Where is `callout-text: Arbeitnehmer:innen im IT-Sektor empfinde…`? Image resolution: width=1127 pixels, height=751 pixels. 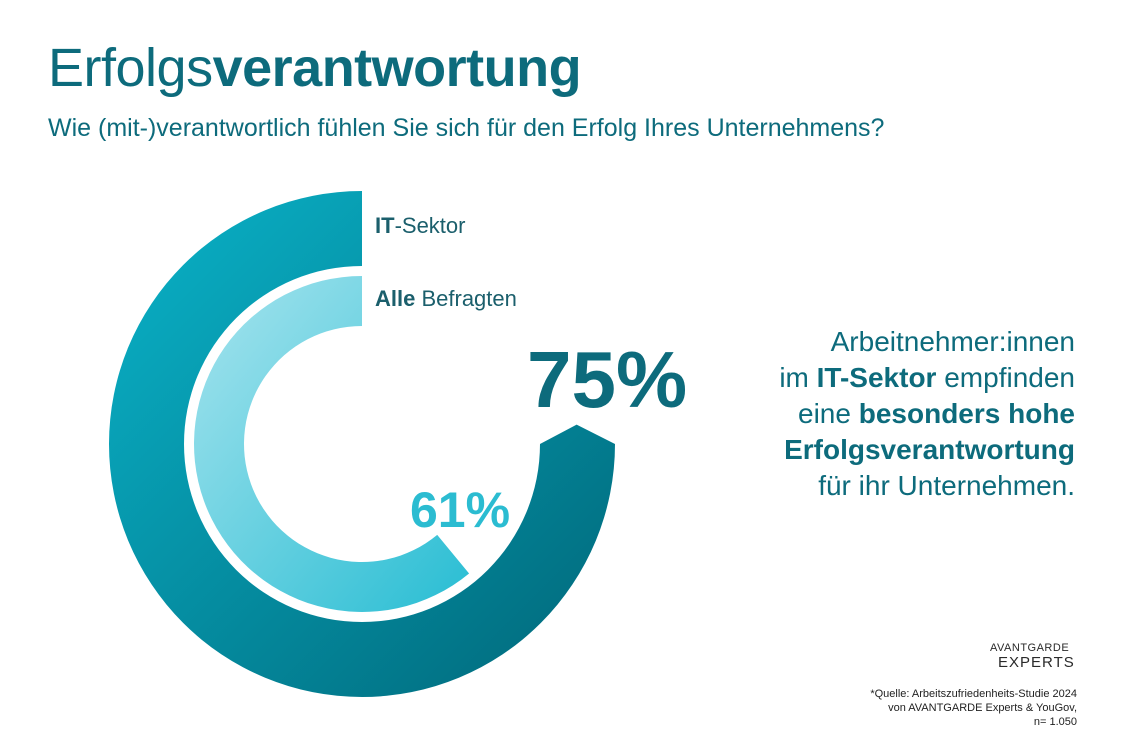 callout-text: Arbeitnehmer:innen im IT-Sektor empfinde… is located at coordinates (865, 414).